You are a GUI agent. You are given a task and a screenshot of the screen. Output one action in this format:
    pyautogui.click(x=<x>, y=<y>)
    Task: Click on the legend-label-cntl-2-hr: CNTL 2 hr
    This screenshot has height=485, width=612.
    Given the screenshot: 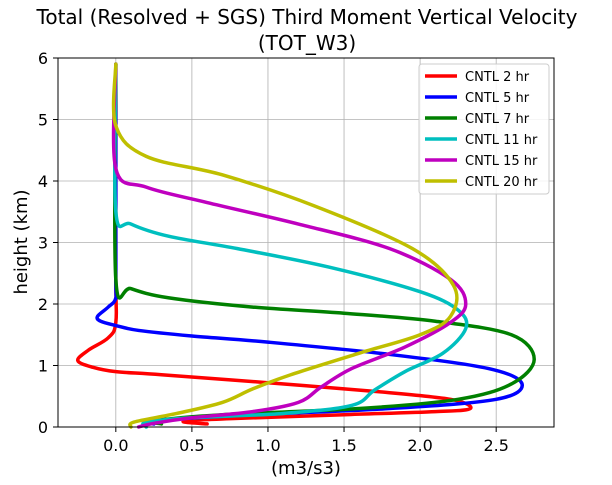 What is the action you would take?
    pyautogui.click(x=497, y=77)
    